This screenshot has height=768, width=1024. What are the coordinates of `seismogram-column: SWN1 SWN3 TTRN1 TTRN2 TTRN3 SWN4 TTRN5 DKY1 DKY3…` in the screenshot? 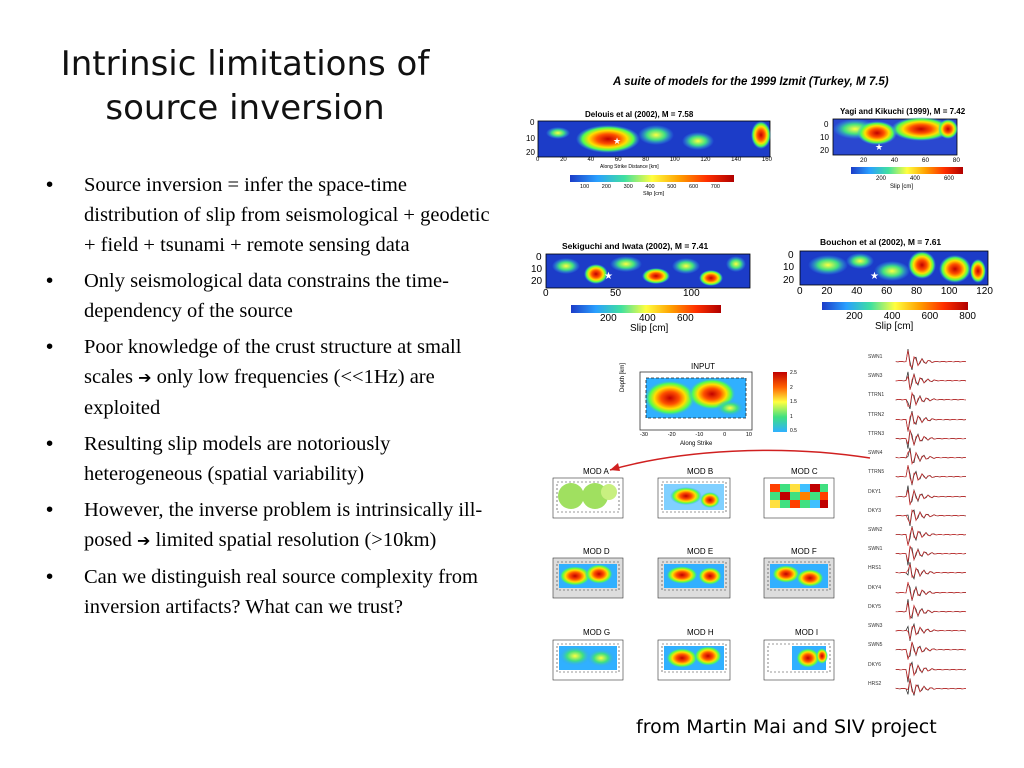 It's located at (928, 523).